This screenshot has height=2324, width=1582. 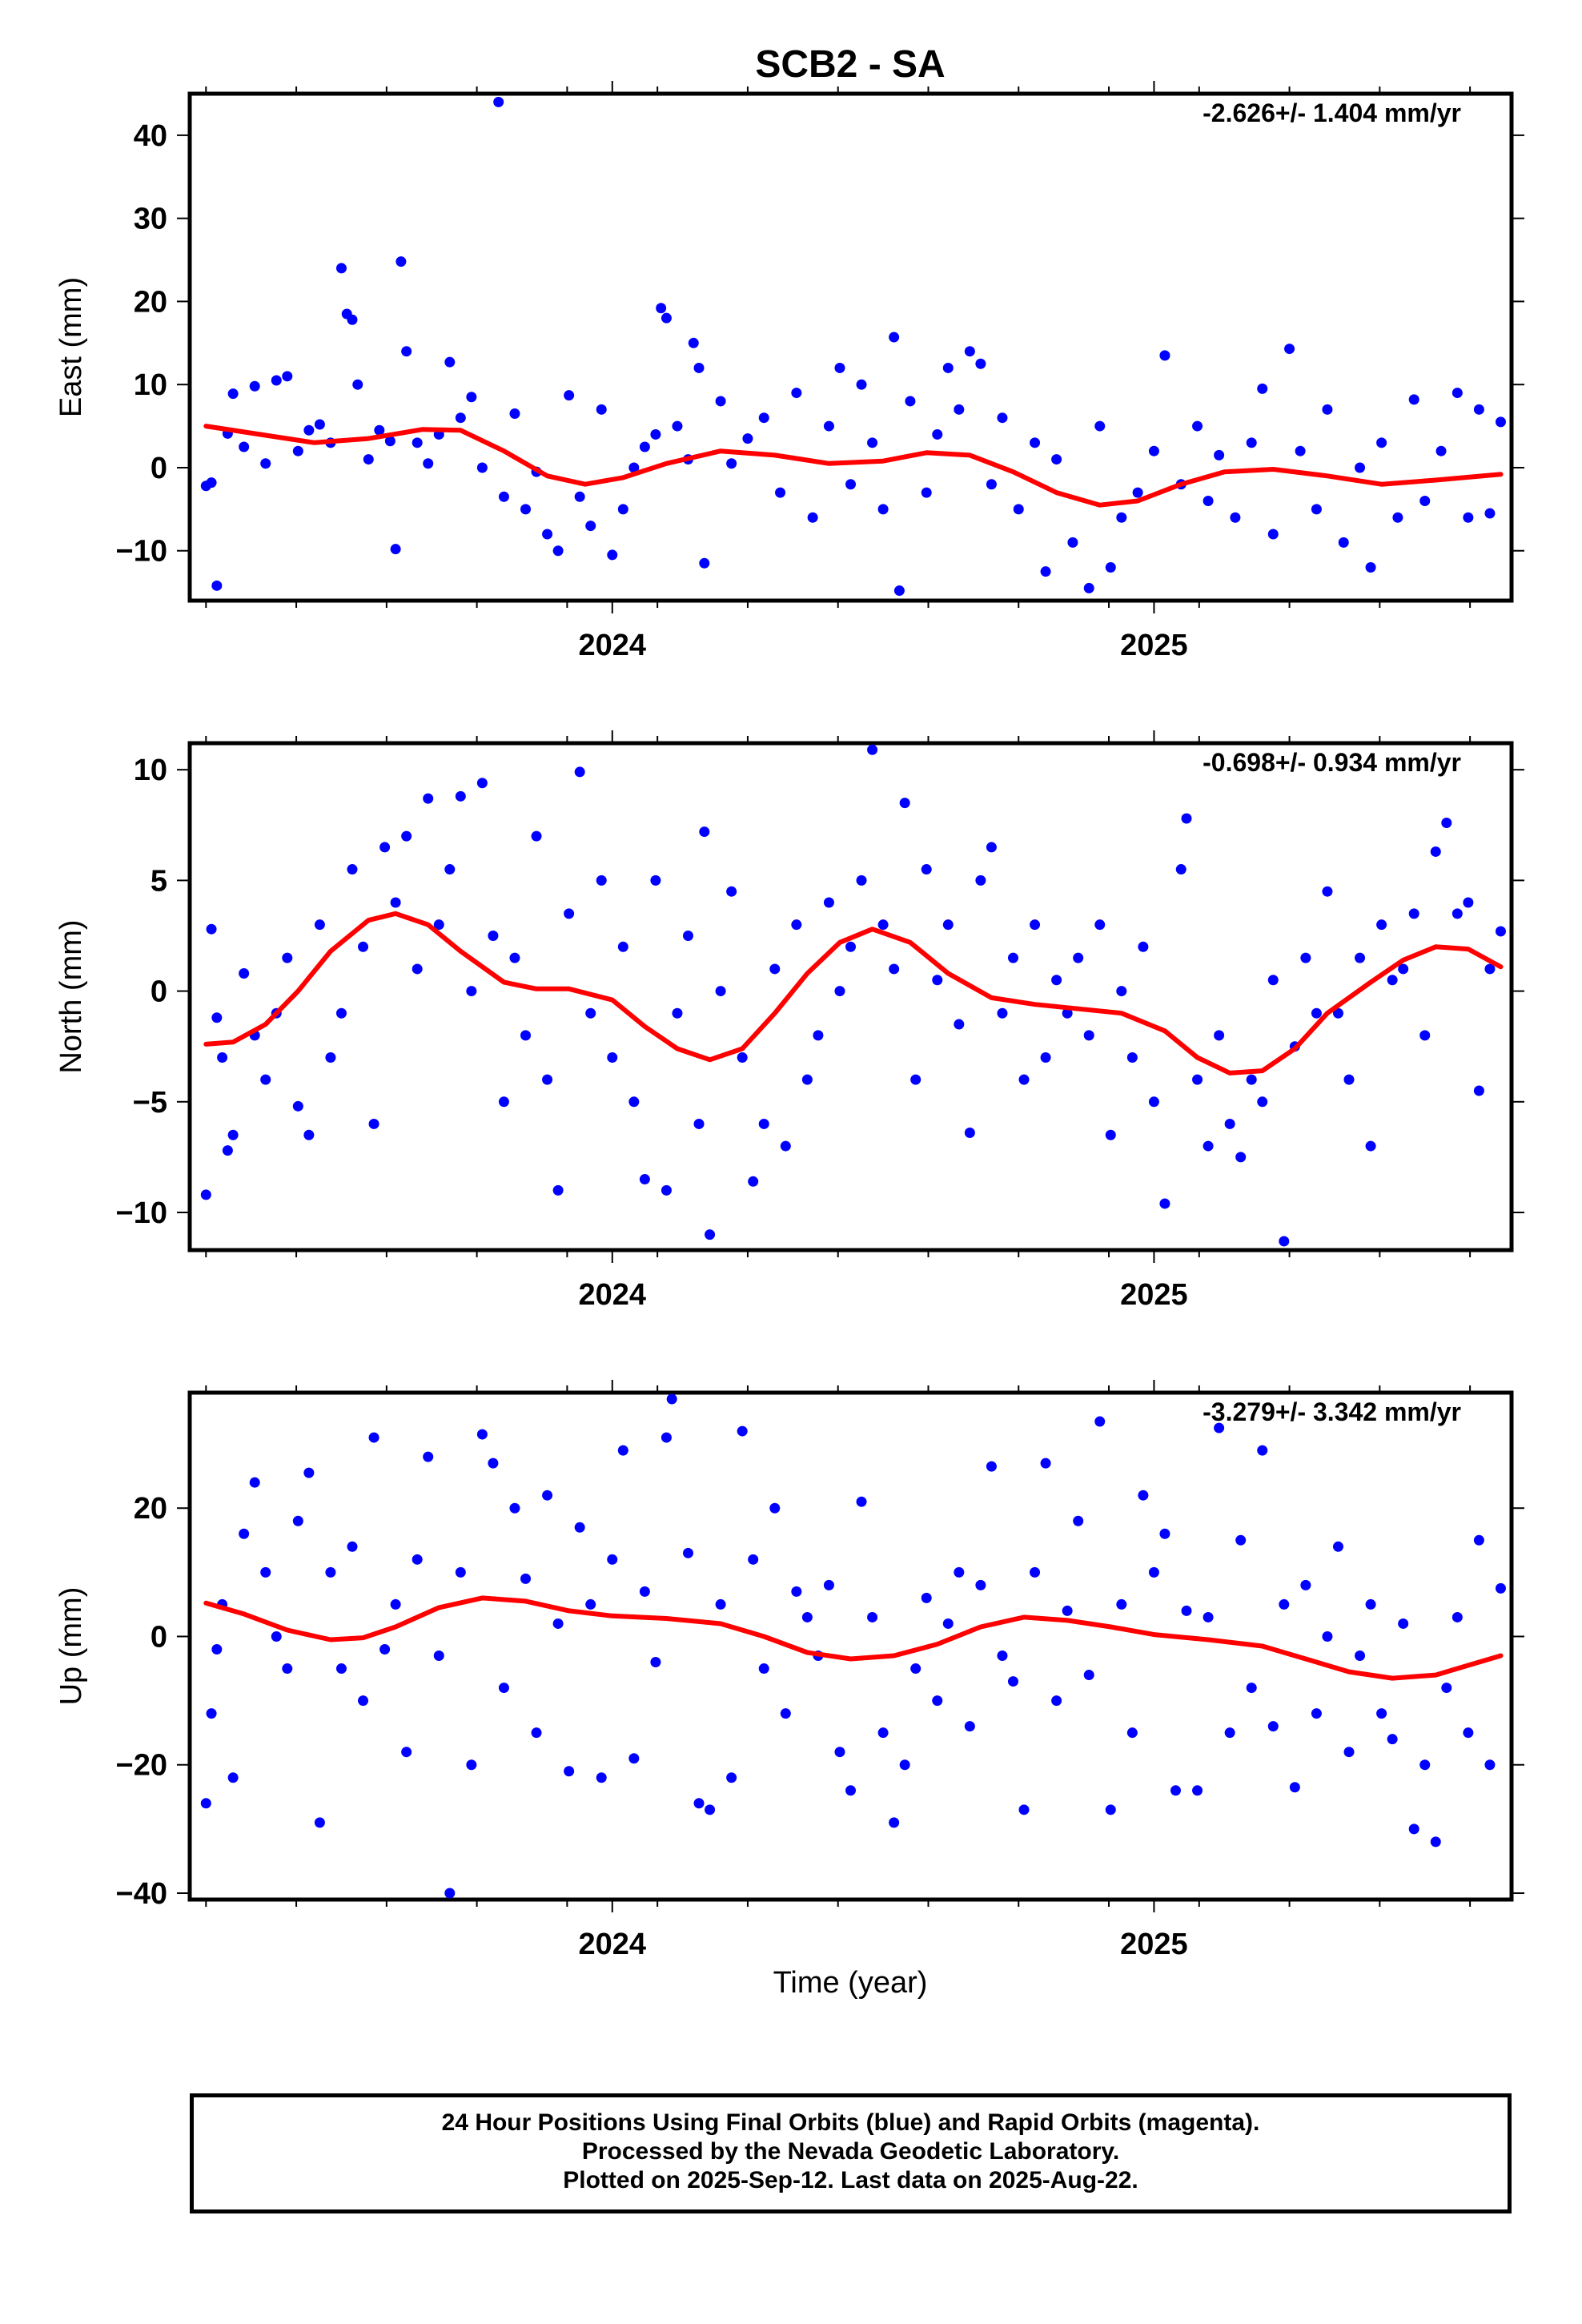 I want to click on y-tick-label: −5, so click(x=150, y=1103).